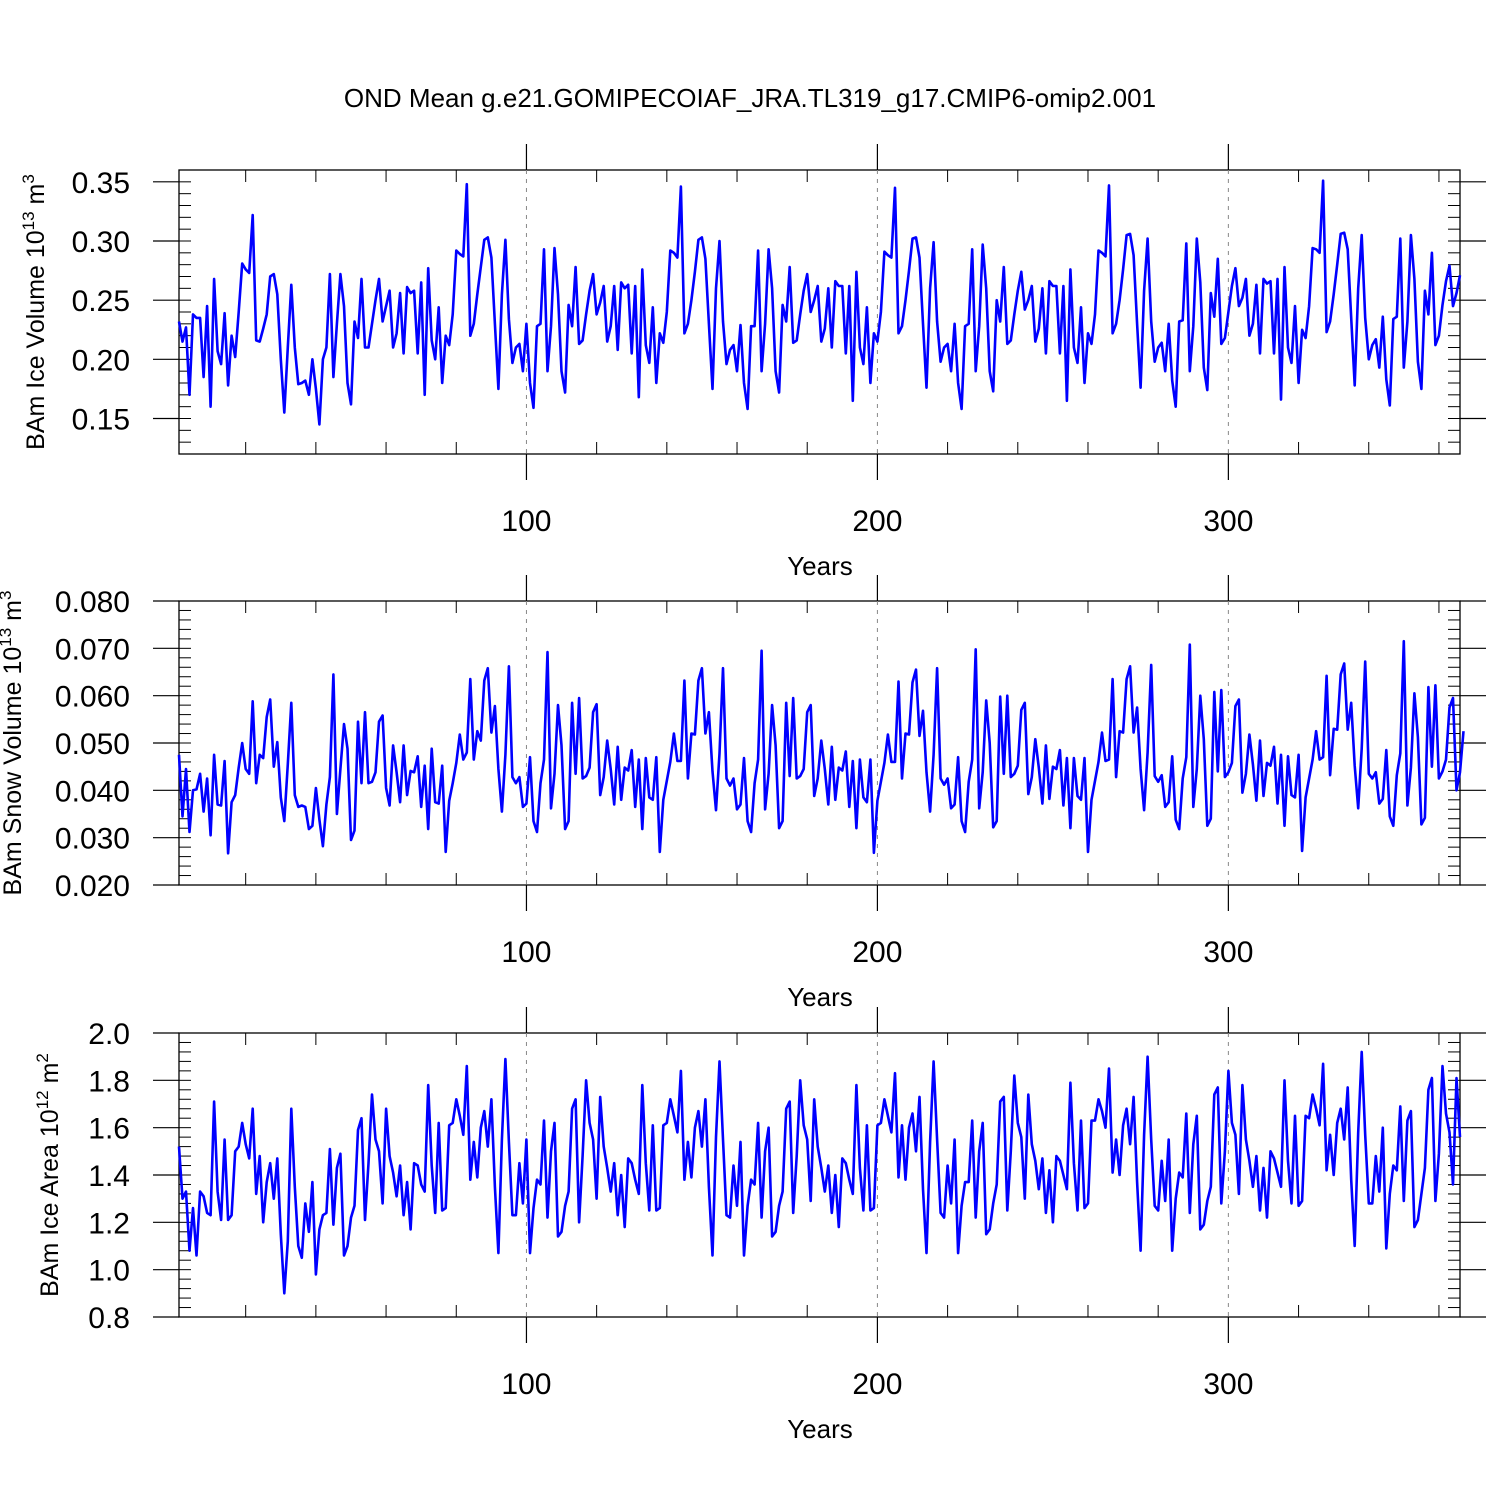 The image size is (1500, 1500). I want to click on y-tick-label: 0.15, so click(101, 420).